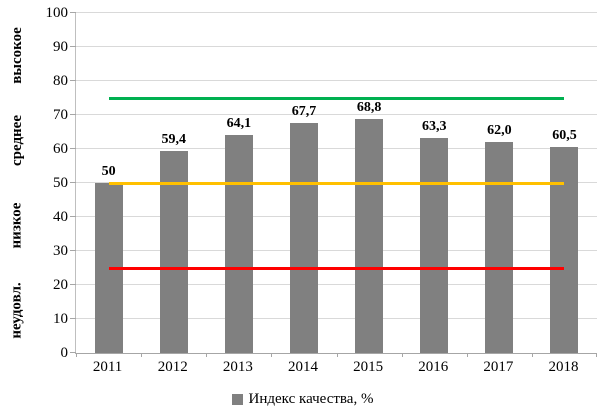 The image size is (605, 419). I want to click on x-tick-label-2014: 2014, so click(302, 367).